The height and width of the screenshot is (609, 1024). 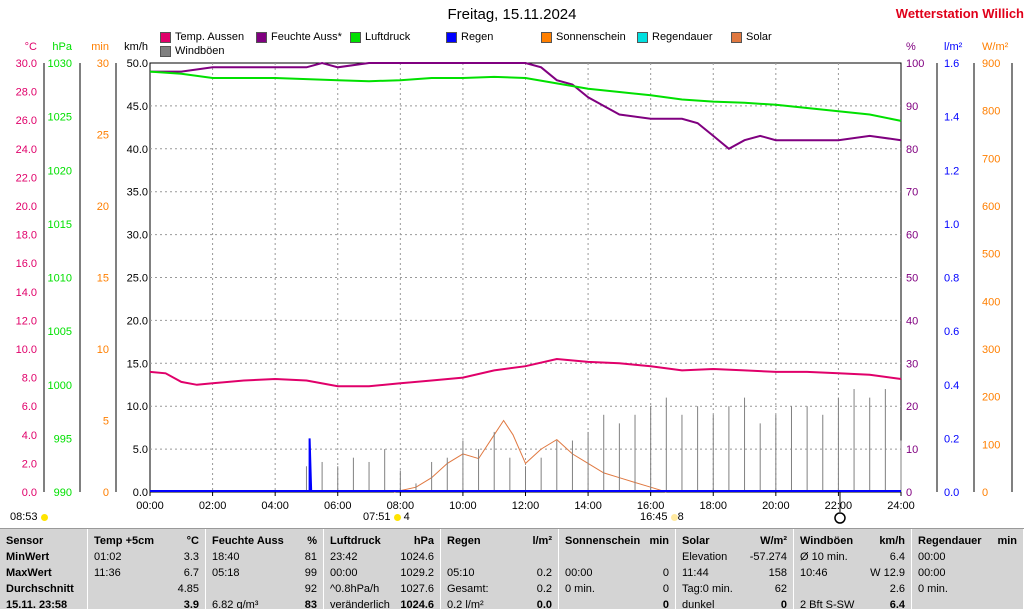 What do you see at coordinates (852, 603) in the screenshot?
I see `table-cell: 2 Bft S-SW 6.4` at bounding box center [852, 603].